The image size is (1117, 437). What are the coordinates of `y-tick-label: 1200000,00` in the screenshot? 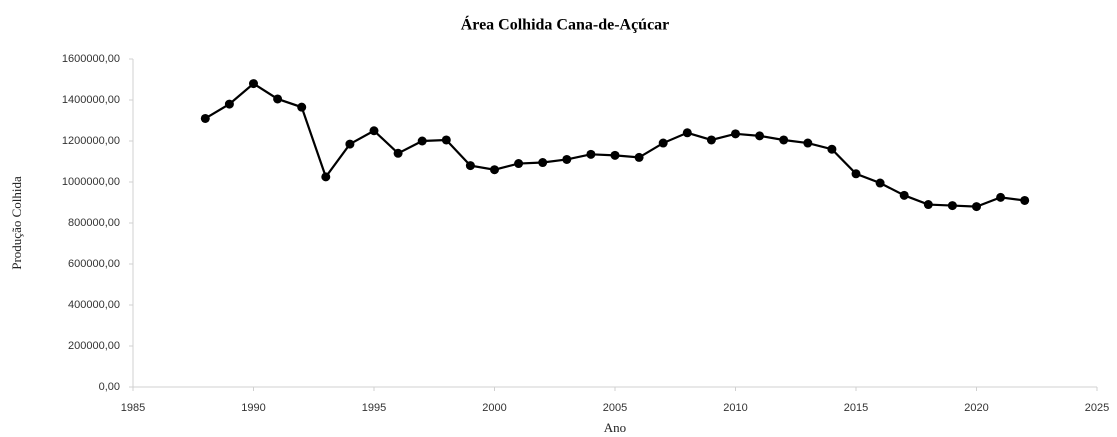 It's located at (91, 141).